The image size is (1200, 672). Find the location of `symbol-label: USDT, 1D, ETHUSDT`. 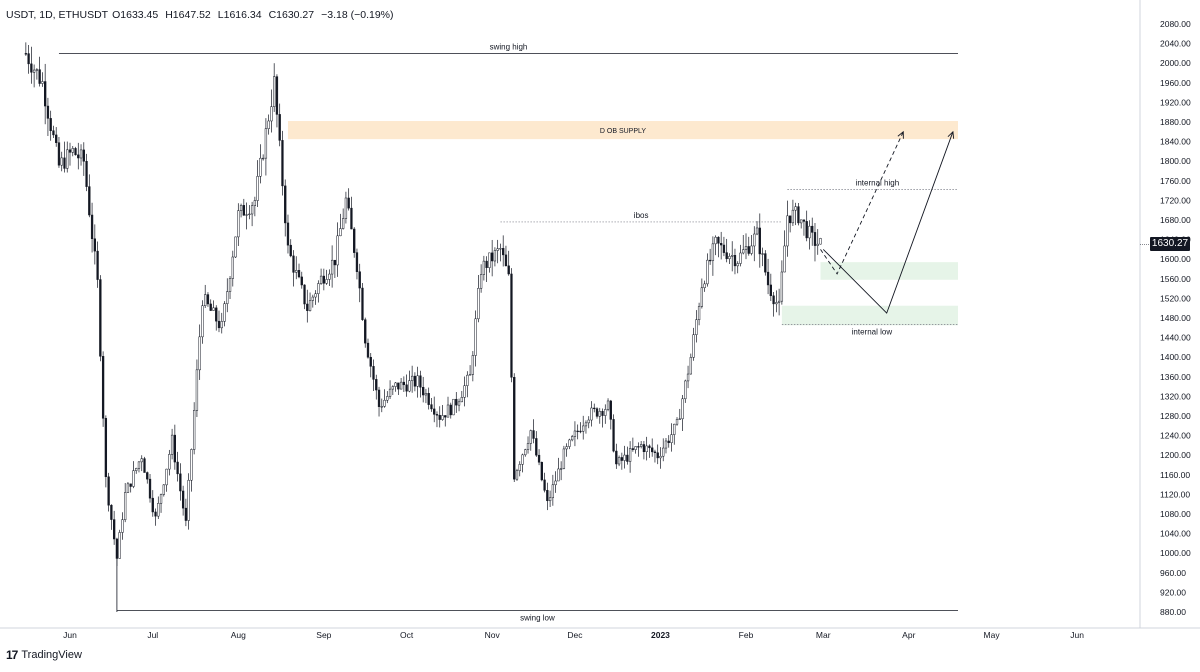

symbol-label: USDT, 1D, ETHUSDT is located at coordinates (57, 15).